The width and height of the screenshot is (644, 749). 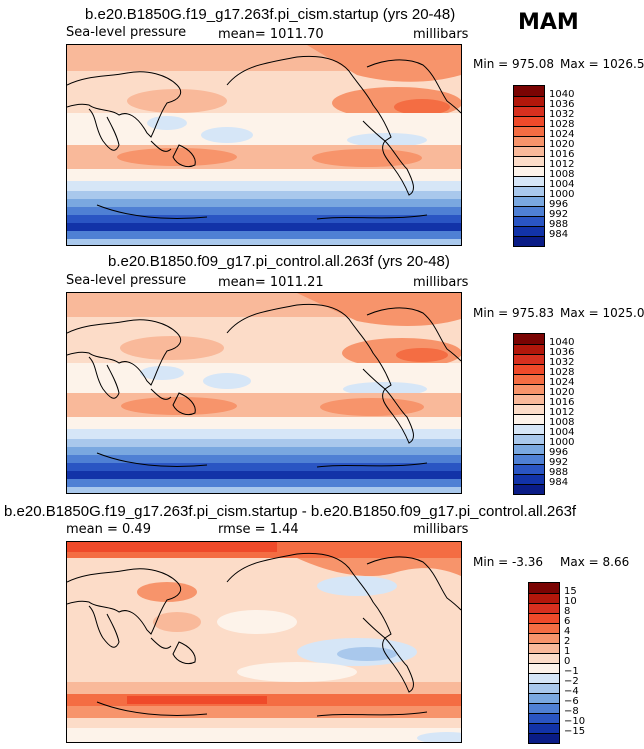 I want to click on panel-2-colorbar-tick-label: 984, so click(x=559, y=482).